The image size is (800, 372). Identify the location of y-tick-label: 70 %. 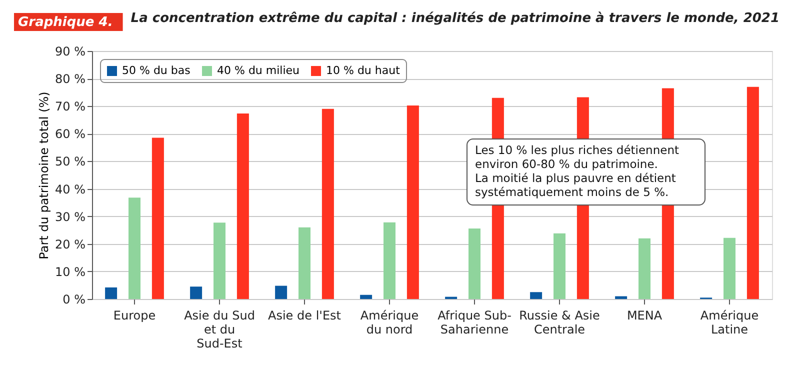
(70, 107).